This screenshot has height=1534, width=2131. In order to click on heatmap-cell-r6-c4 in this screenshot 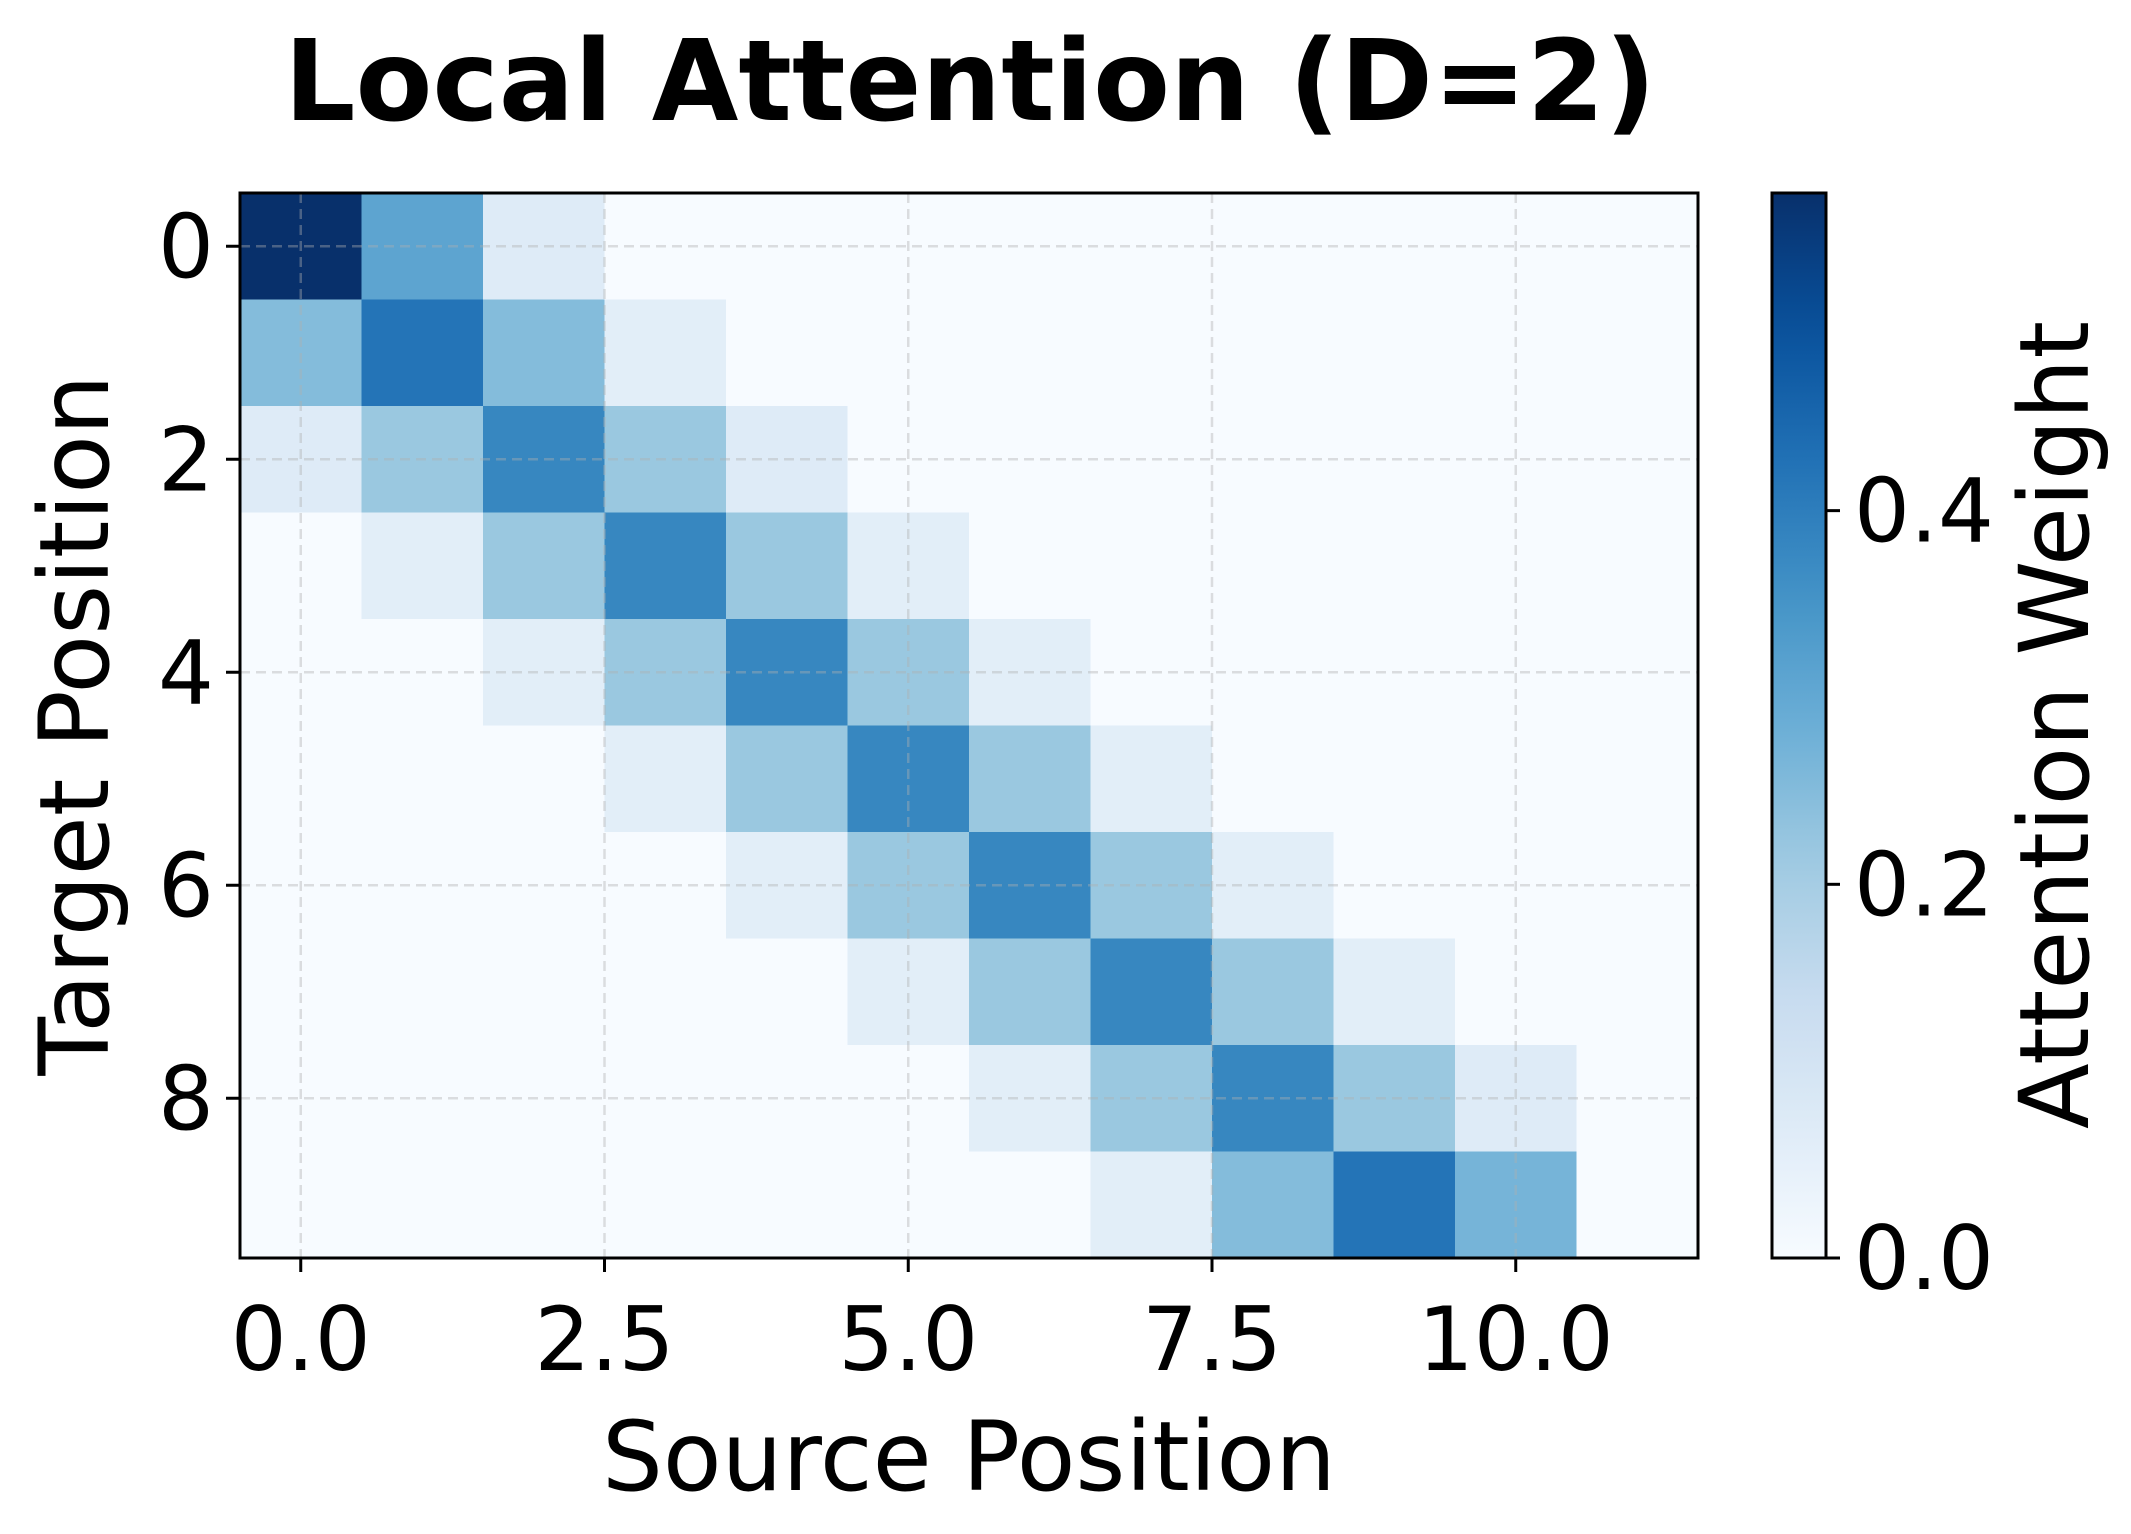, I will do `click(787, 885)`.